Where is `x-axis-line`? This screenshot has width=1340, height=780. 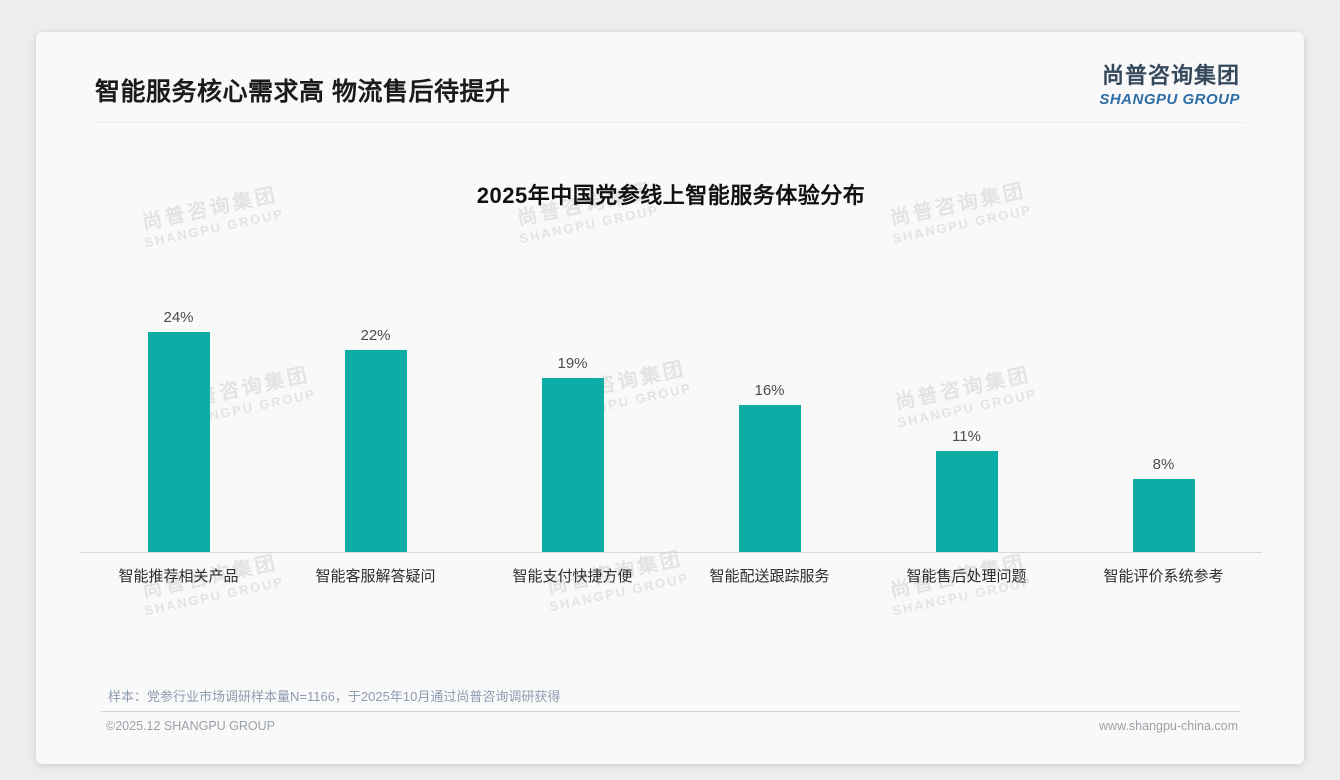 x-axis-line is located at coordinates (671, 552).